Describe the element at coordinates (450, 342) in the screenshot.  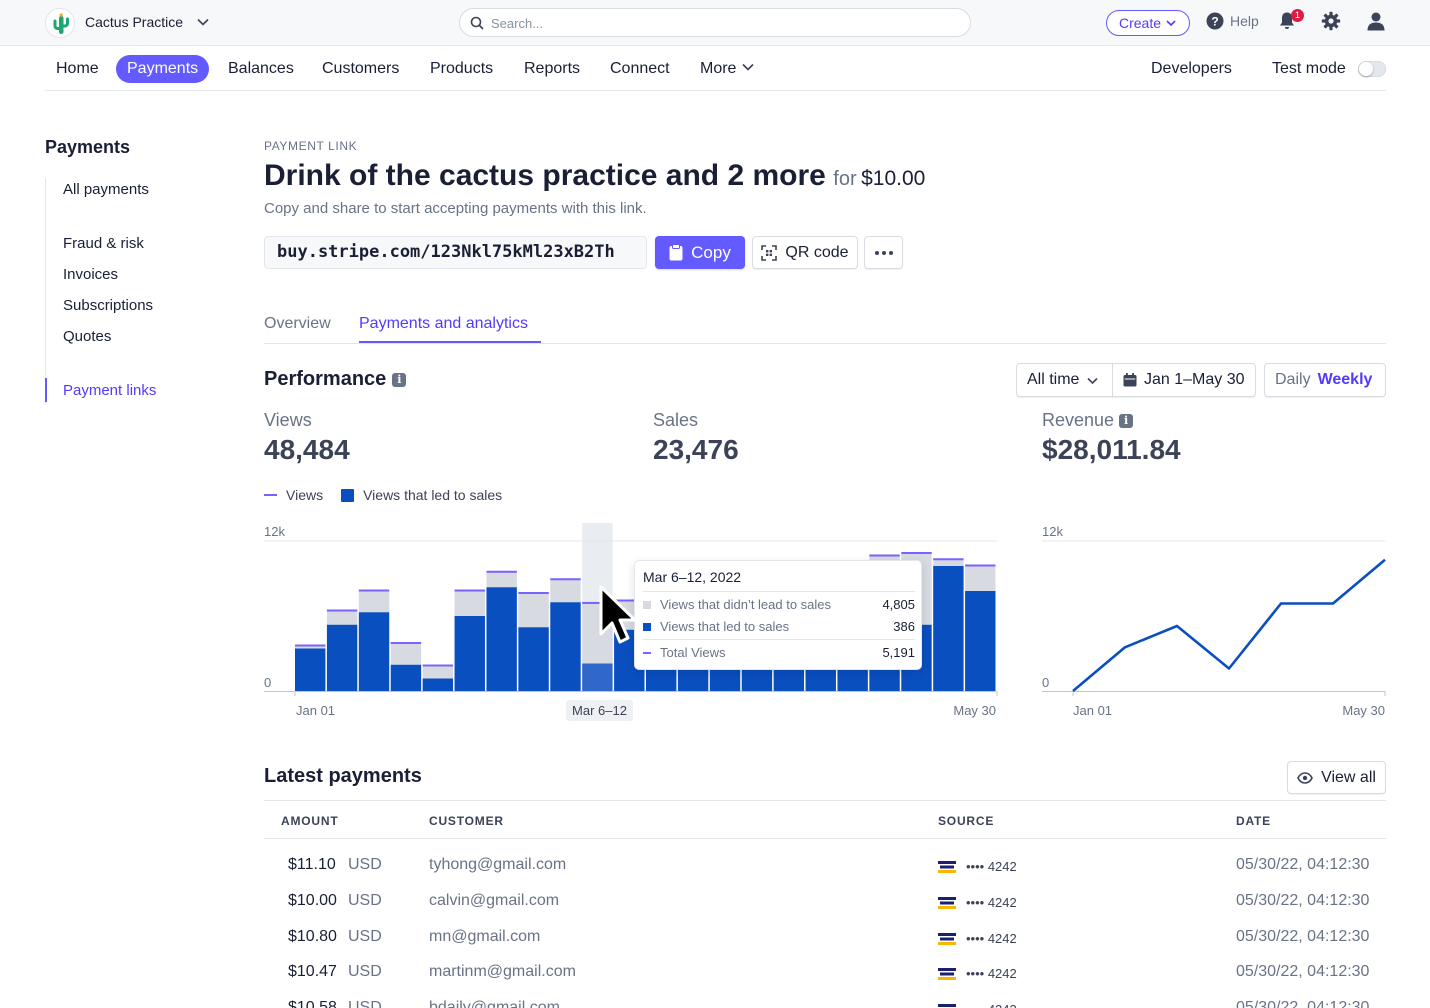
I see `tab-active-indicator` at that location.